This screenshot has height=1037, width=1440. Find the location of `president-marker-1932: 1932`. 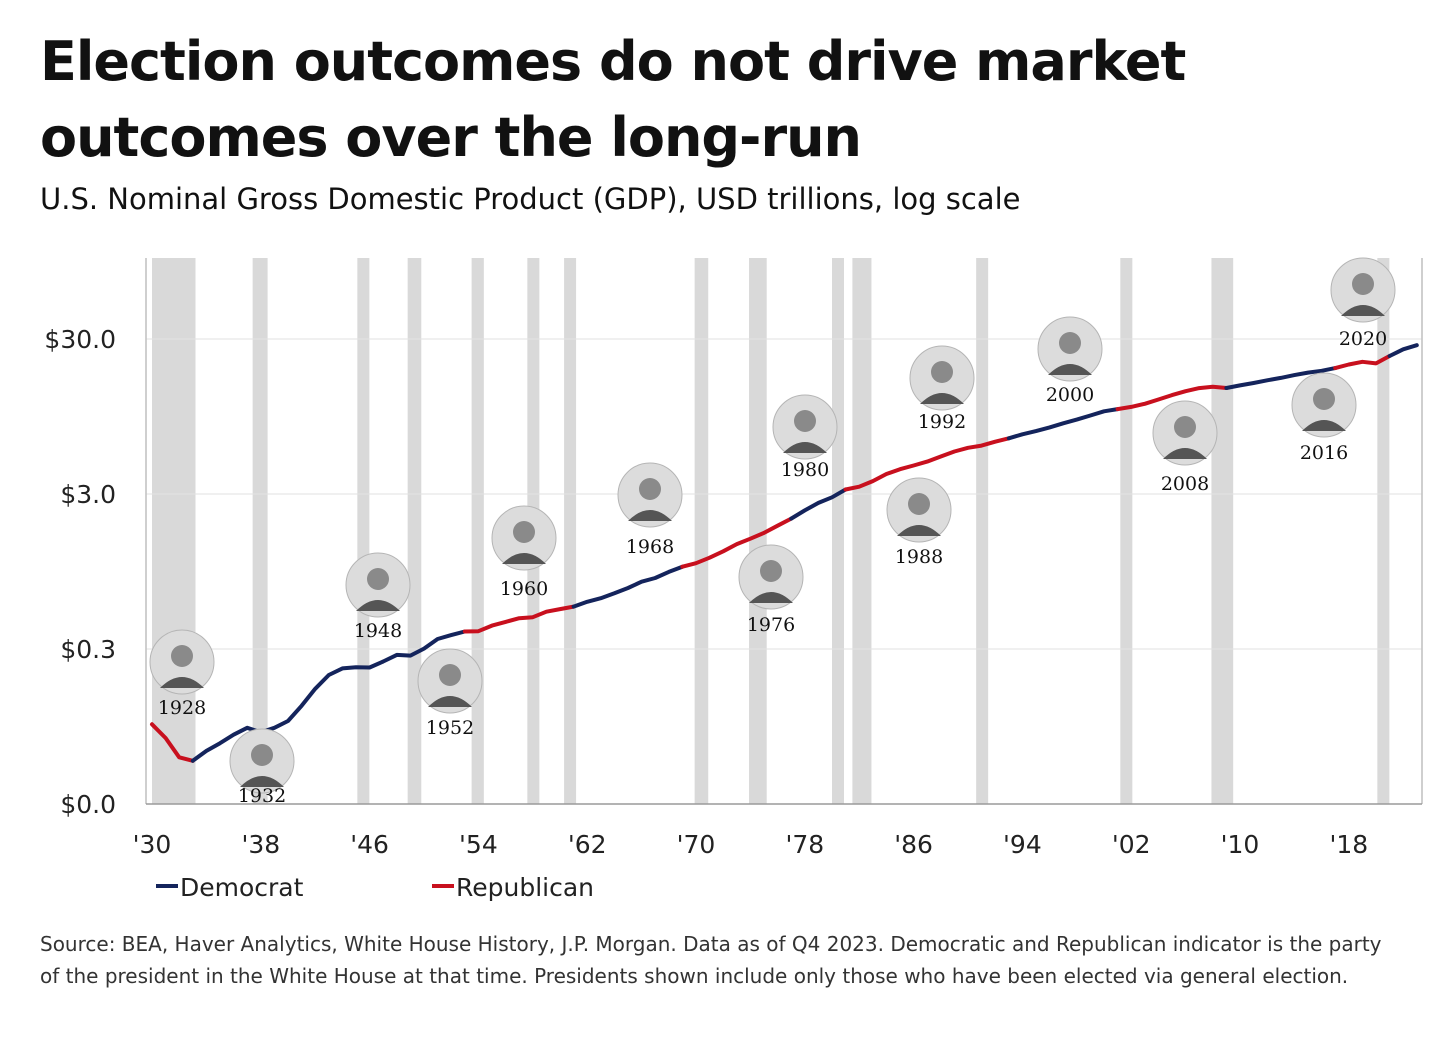

president-marker-1932: 1932 is located at coordinates (262, 767).